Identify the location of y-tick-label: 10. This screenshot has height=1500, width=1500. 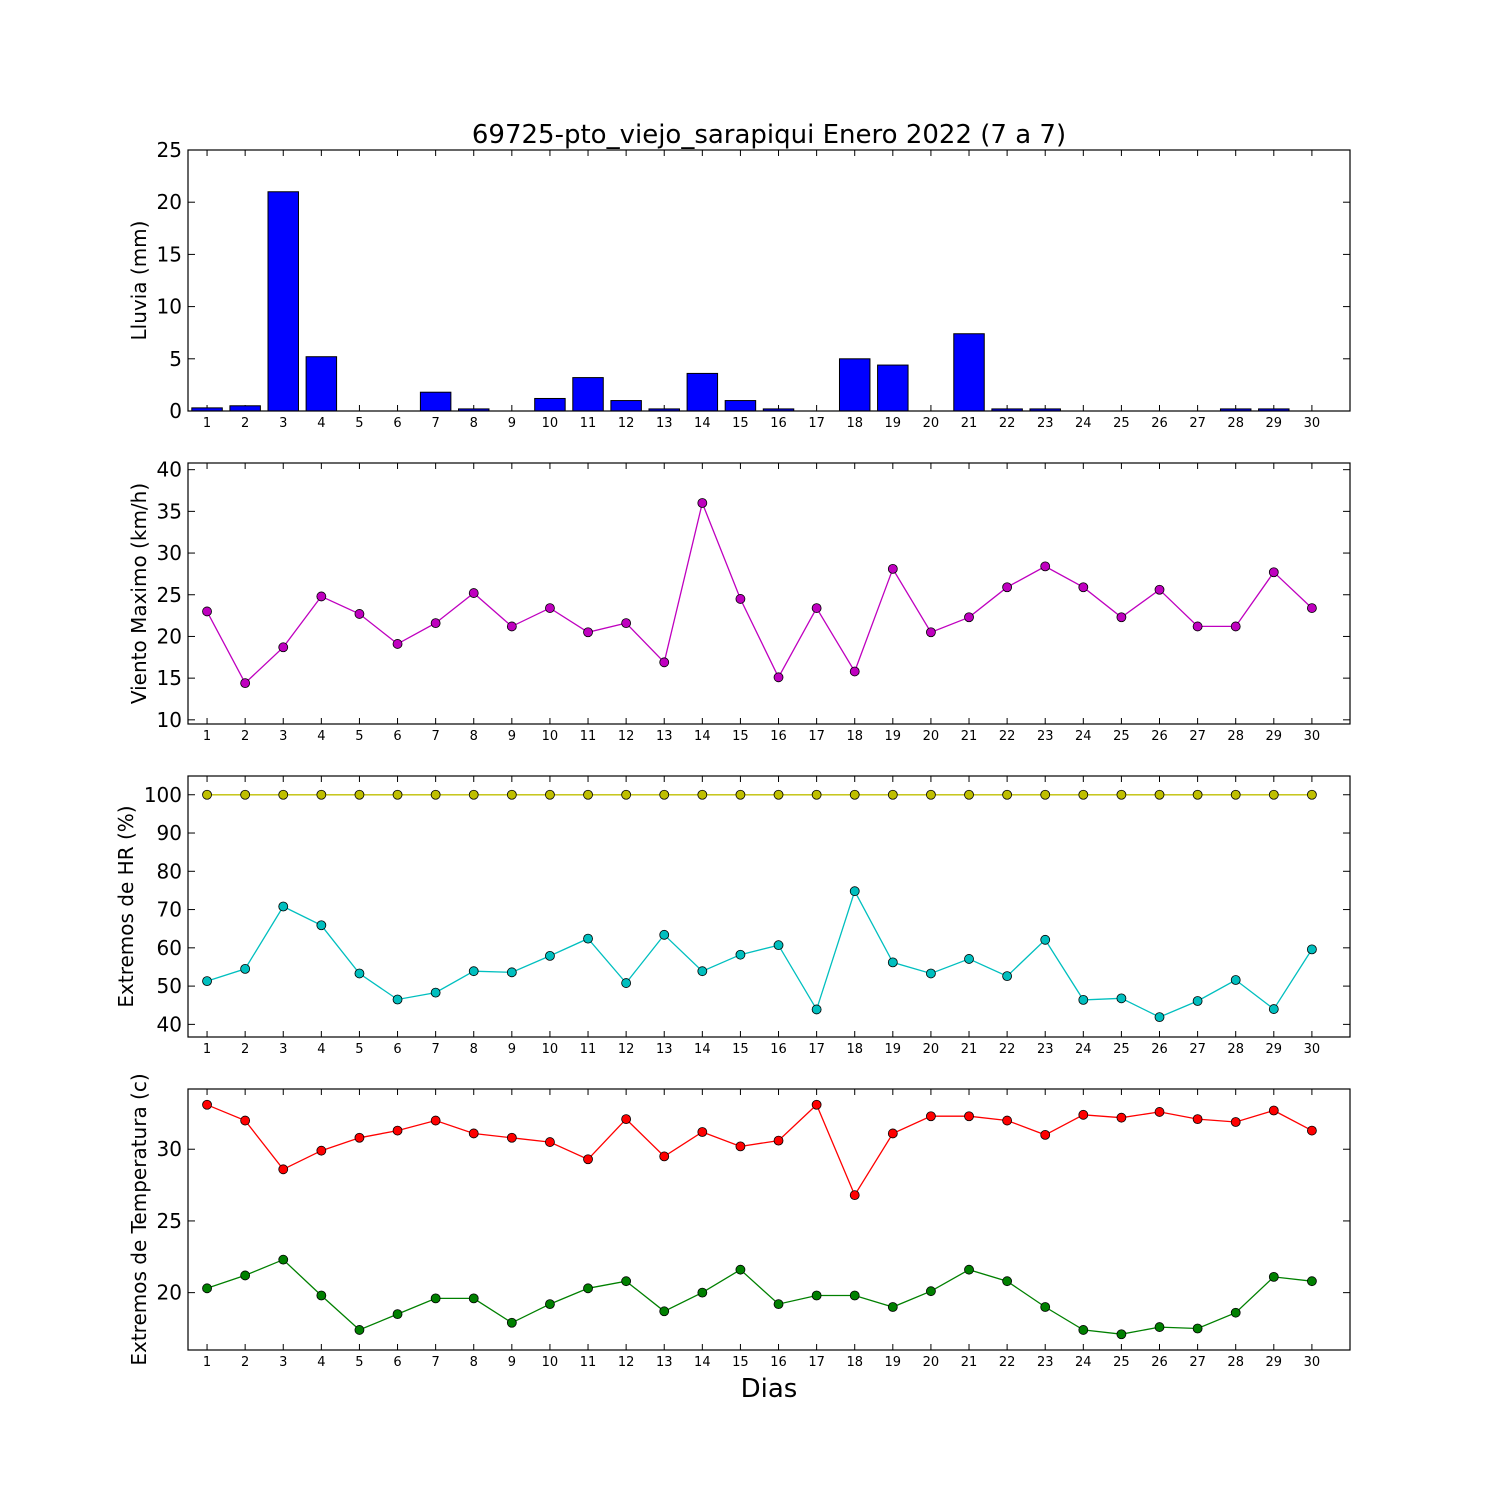
(169, 720).